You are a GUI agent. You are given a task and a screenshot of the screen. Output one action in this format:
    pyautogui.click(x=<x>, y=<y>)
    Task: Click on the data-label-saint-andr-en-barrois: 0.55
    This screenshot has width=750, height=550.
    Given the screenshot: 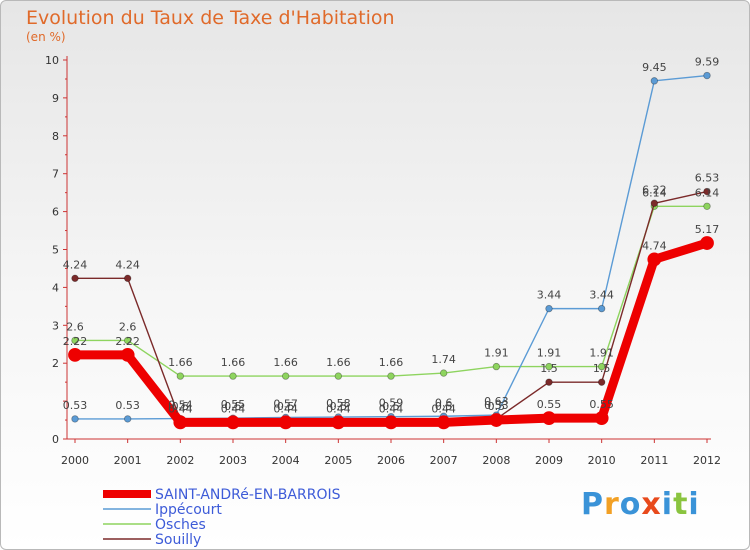 What is the action you would take?
    pyautogui.click(x=549, y=404)
    